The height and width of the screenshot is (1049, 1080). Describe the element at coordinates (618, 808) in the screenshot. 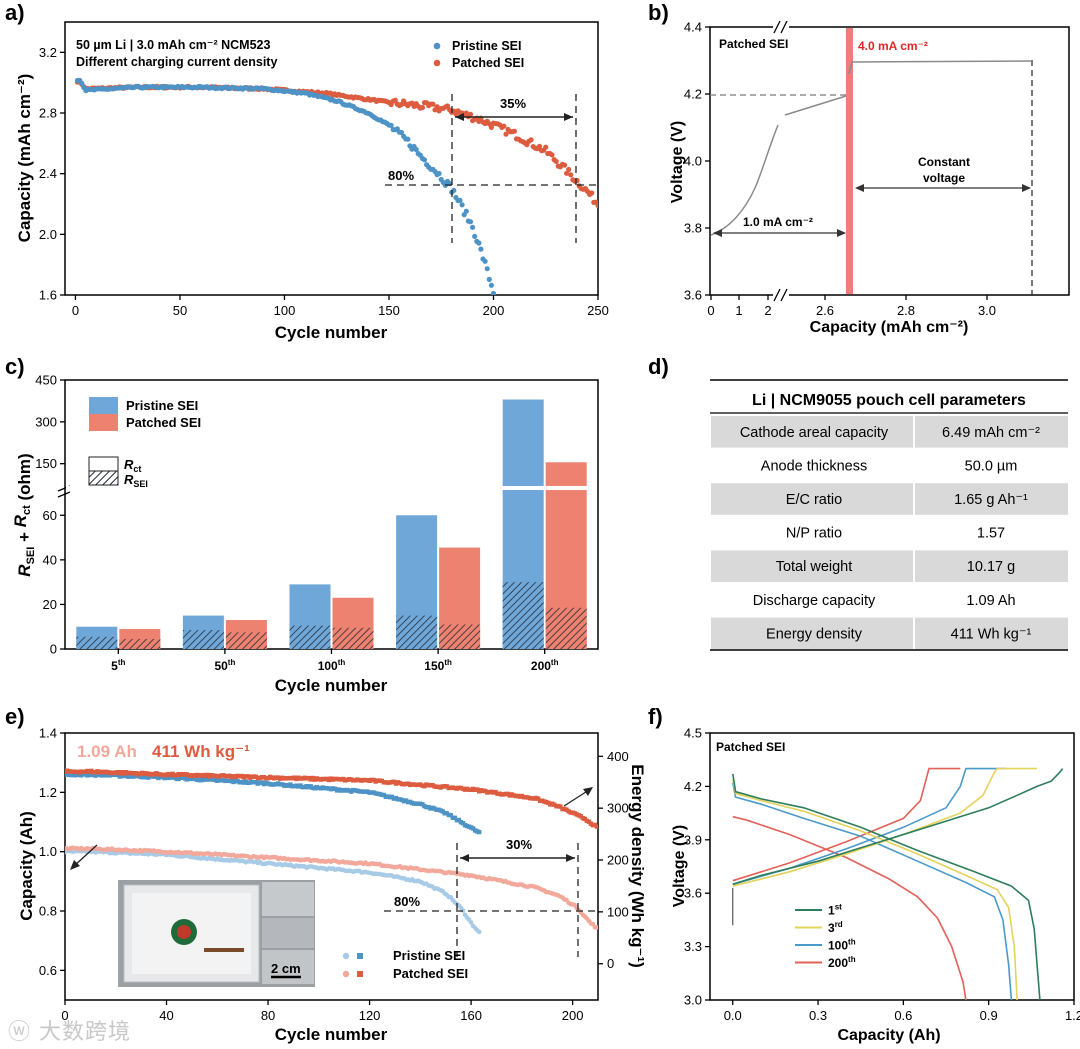

I see `y2-tick-label: 300` at that location.